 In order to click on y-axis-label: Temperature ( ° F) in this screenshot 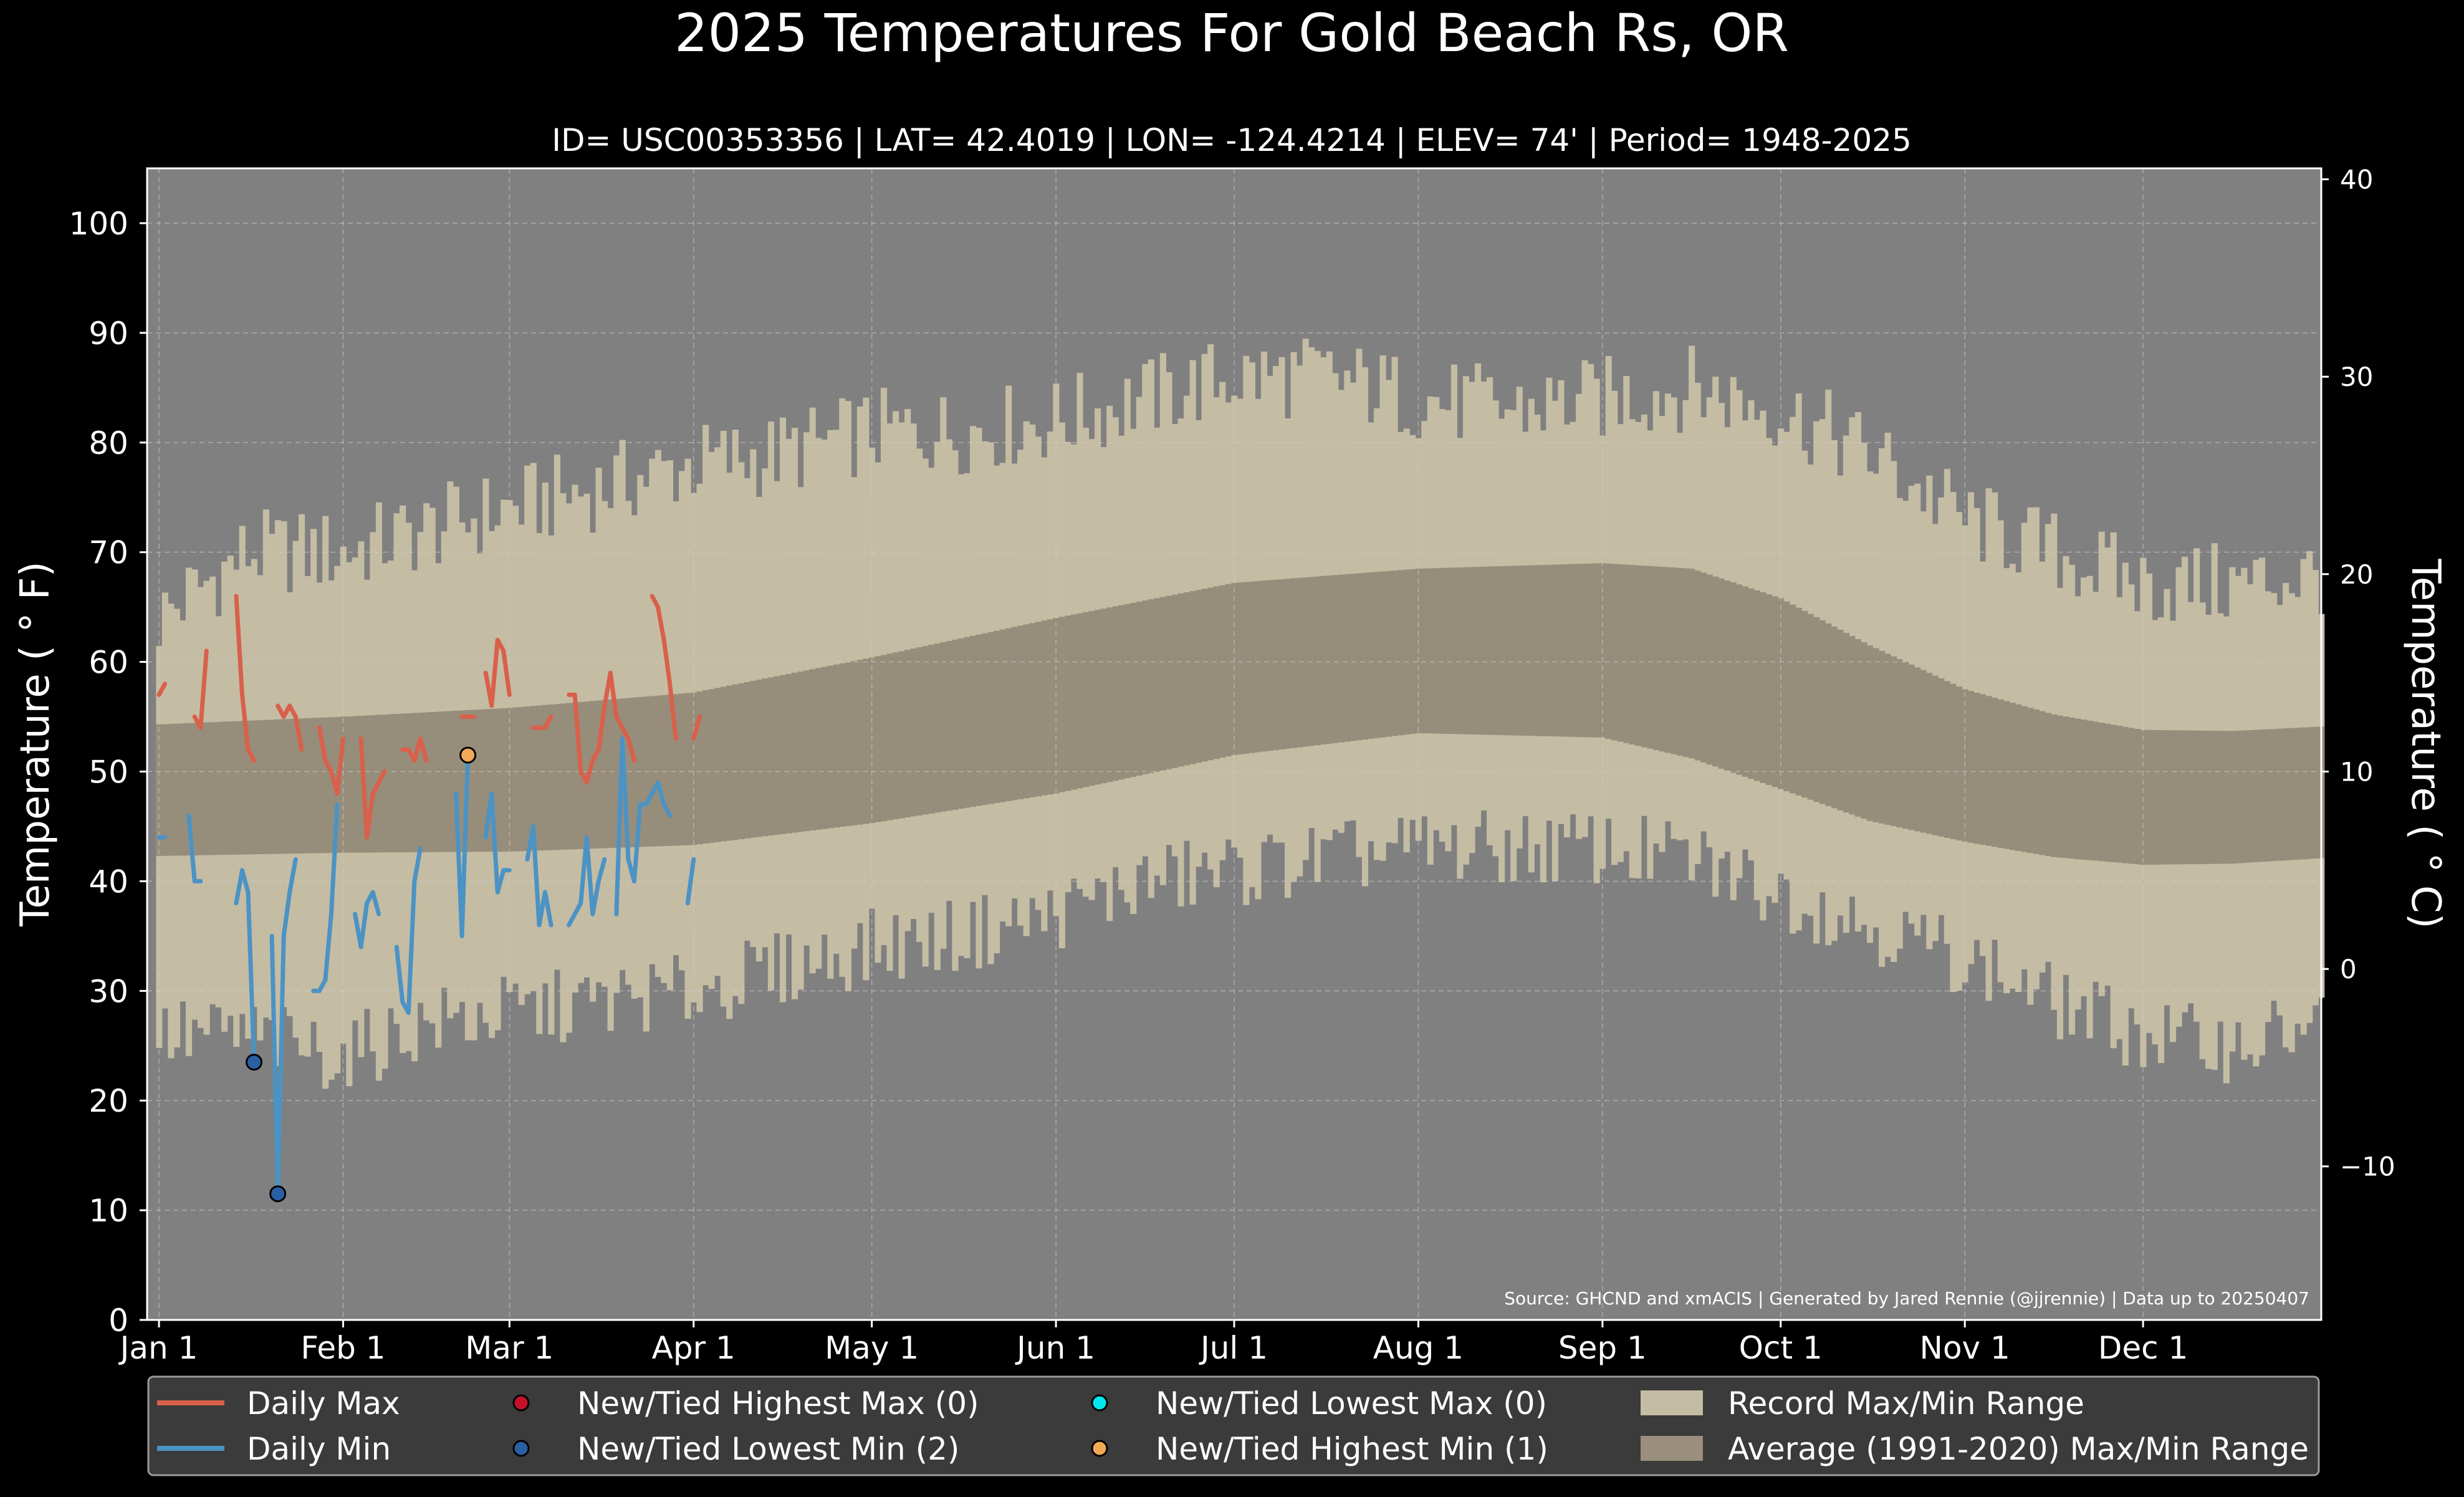, I will do `click(35, 744)`.